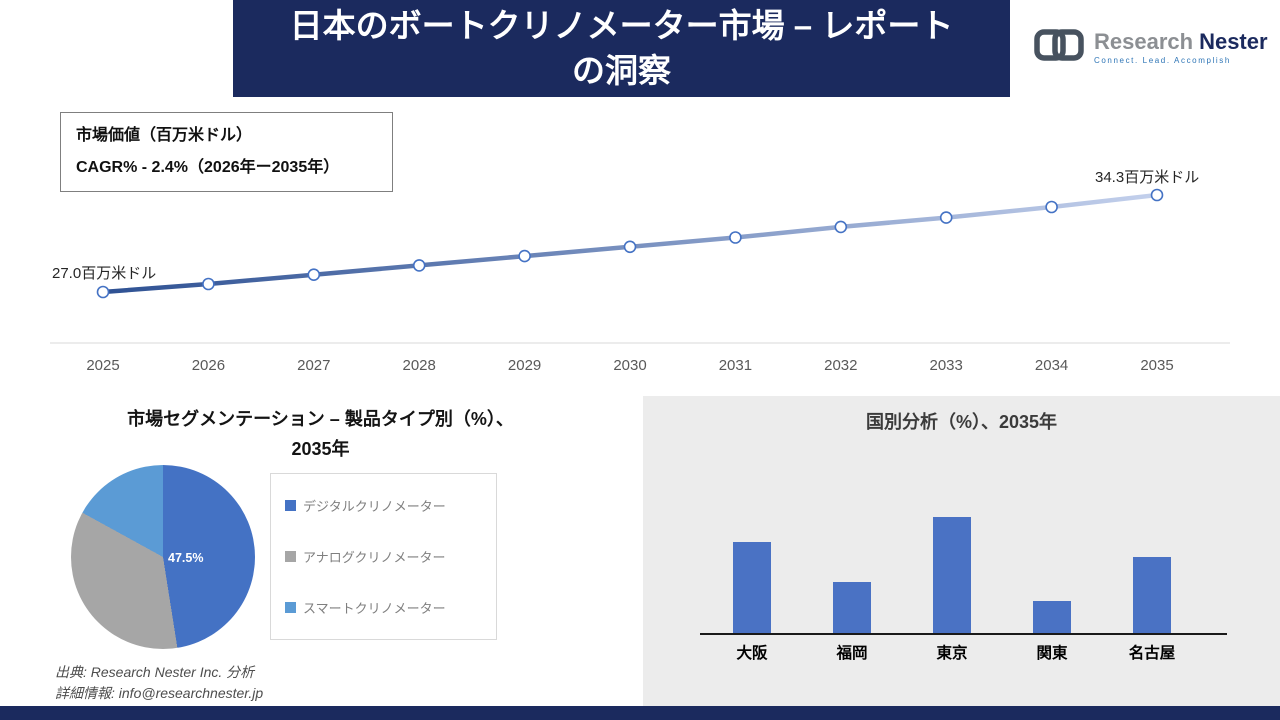 This screenshot has width=1280, height=720. What do you see at coordinates (374, 506) in the screenshot?
I see `pie-legend-label: デジタルクリノメーター` at bounding box center [374, 506].